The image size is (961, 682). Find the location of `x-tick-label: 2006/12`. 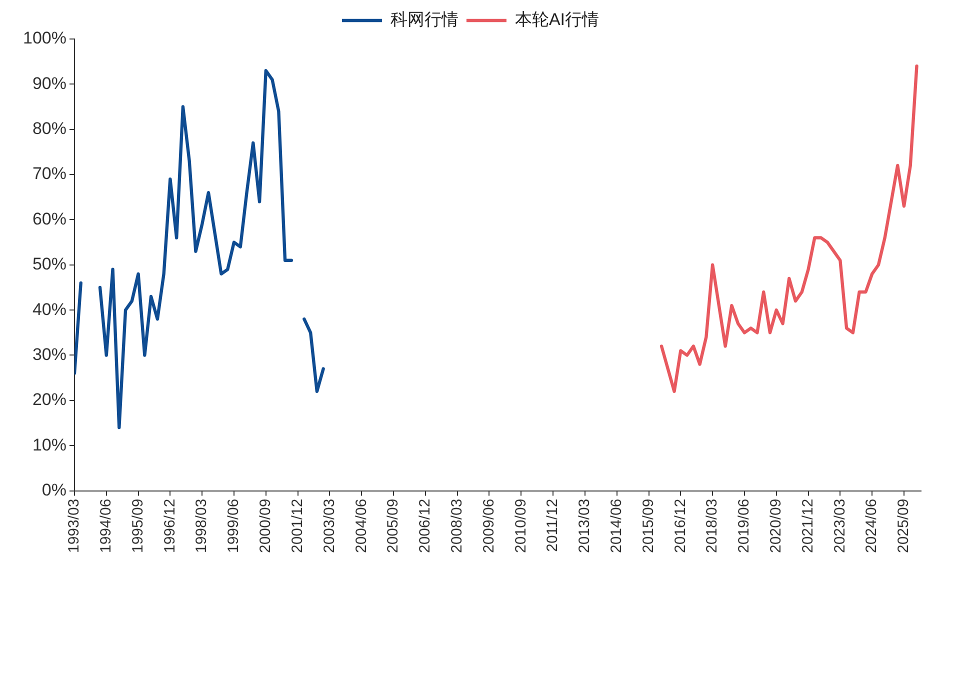

x-tick-label: 2006/12 is located at coordinates (425, 526).